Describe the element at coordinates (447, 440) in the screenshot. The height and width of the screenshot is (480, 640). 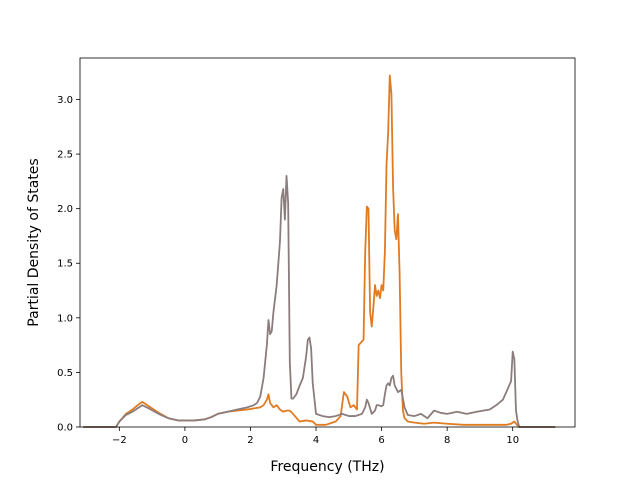
I see `x-tick-label: 8` at that location.